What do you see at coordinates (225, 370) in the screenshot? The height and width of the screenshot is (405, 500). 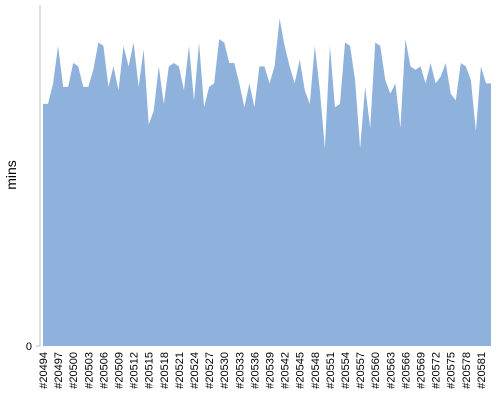 I see `x-tick-label: #20530` at bounding box center [225, 370].